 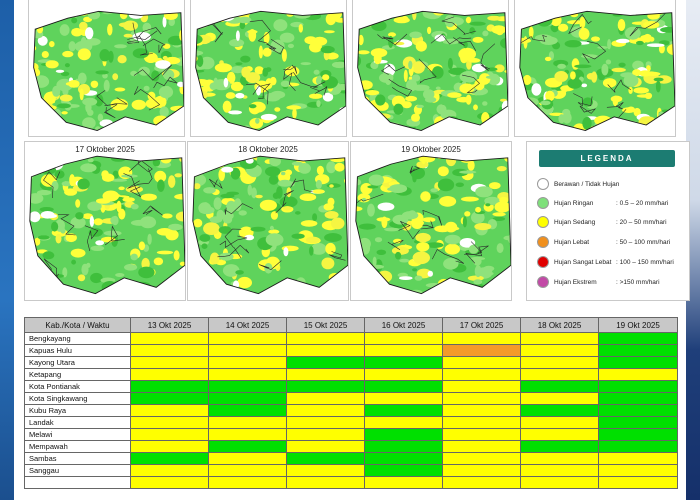 I want to click on regency-name: Sambas, so click(x=77, y=458).